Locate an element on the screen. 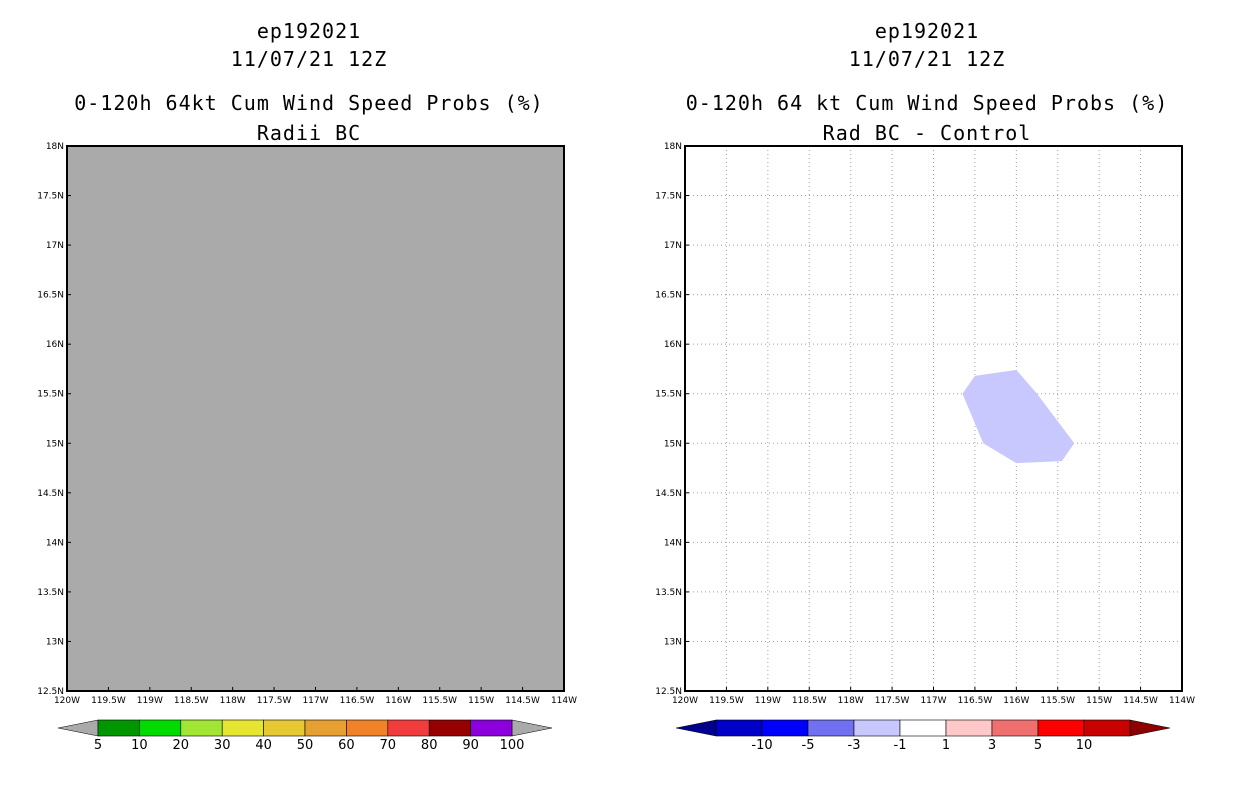 This screenshot has width=1236, height=800. chart-product-title: 0-120h 64kt Cum Wind Speed Probs (%) is located at coordinates (309, 103).